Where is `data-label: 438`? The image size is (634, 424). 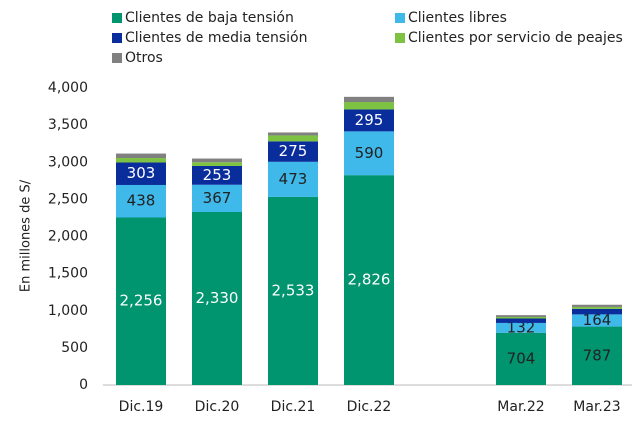
data-label: 438 is located at coordinates (141, 201).